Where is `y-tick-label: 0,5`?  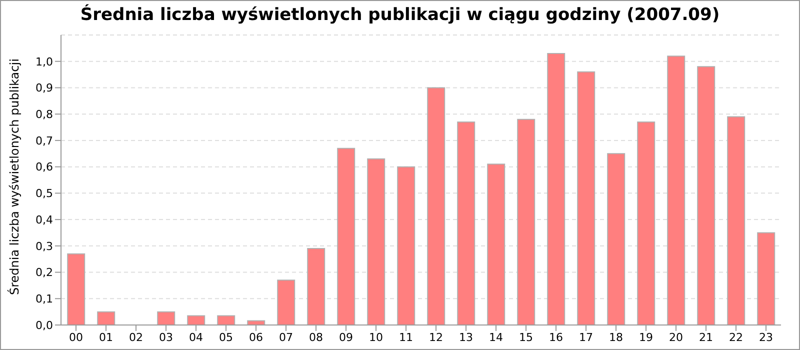 y-tick-label: 0,5 is located at coordinates (44, 193).